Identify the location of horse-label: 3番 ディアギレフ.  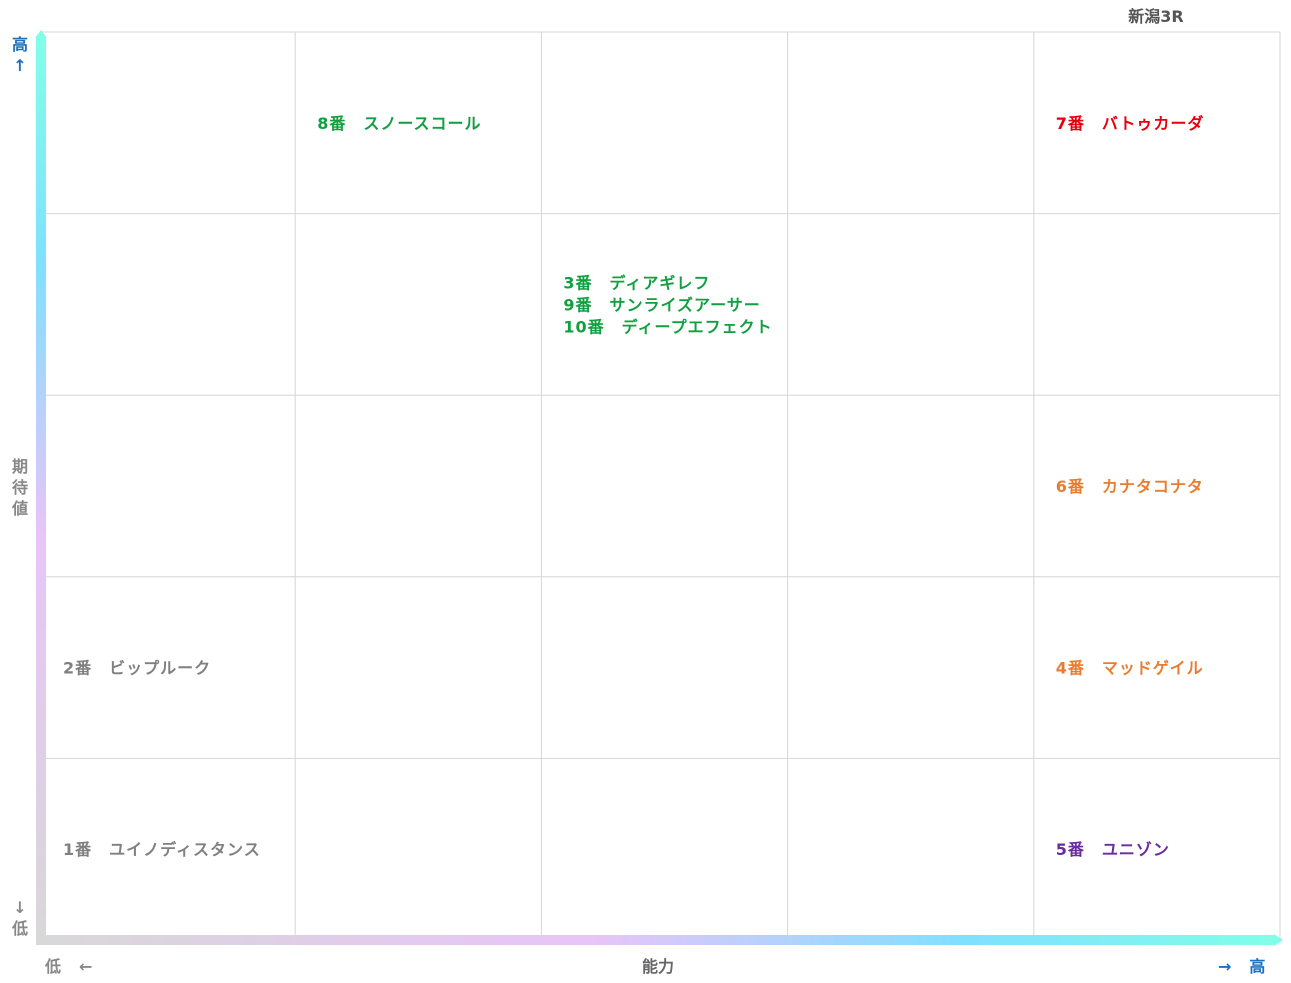
(636, 282).